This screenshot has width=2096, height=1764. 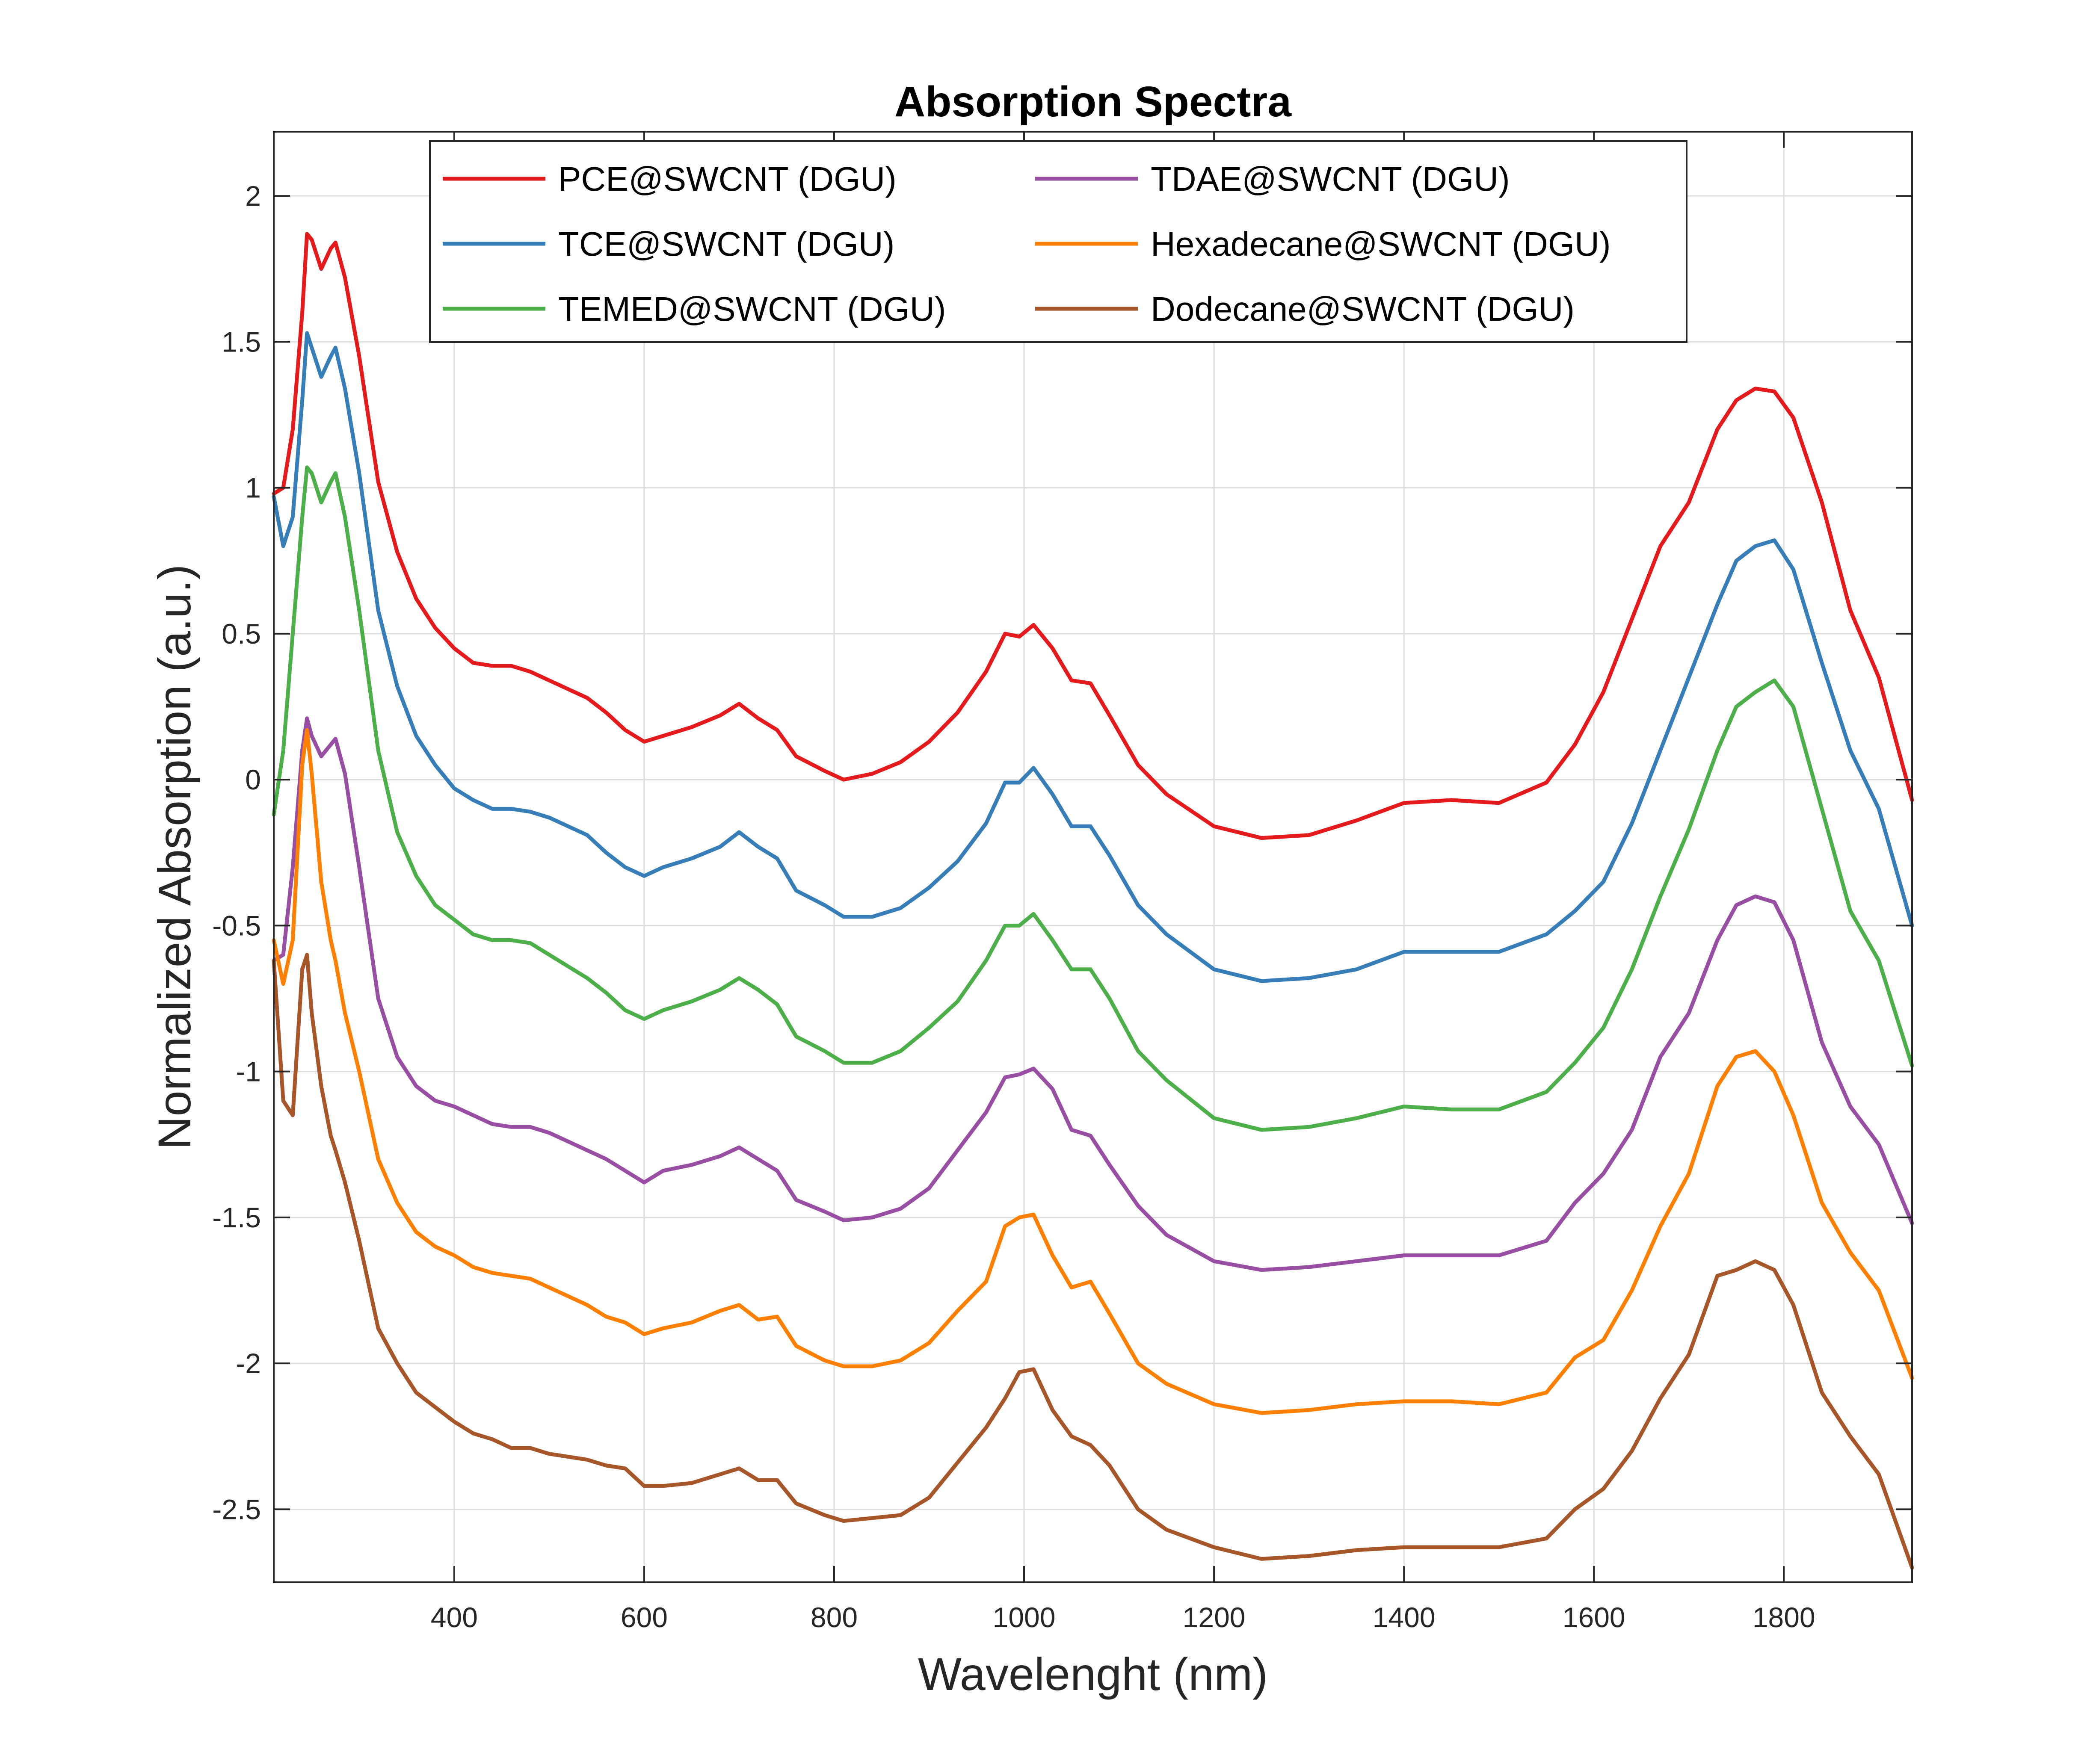 What do you see at coordinates (726, 244) in the screenshot?
I see `legend-label: TCE@SWCNT (DGU)` at bounding box center [726, 244].